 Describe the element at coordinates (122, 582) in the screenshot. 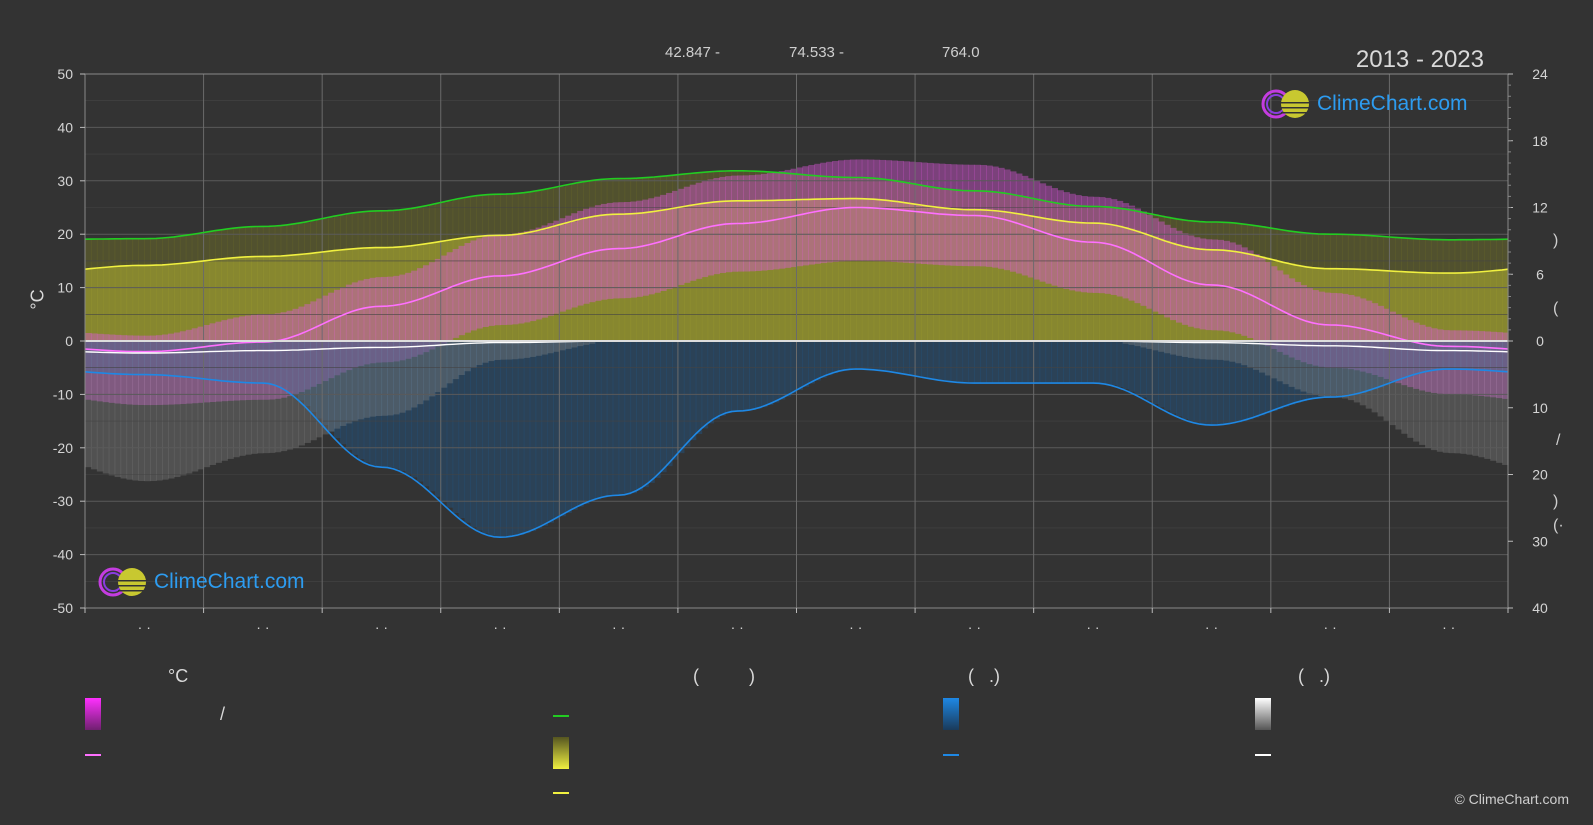

I see `climechart-logo-icon` at that location.